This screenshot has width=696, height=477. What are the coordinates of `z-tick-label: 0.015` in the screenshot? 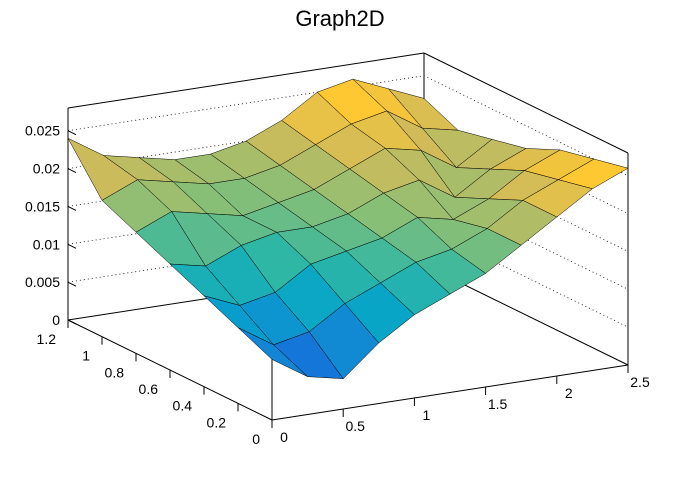 It's located at (42, 206).